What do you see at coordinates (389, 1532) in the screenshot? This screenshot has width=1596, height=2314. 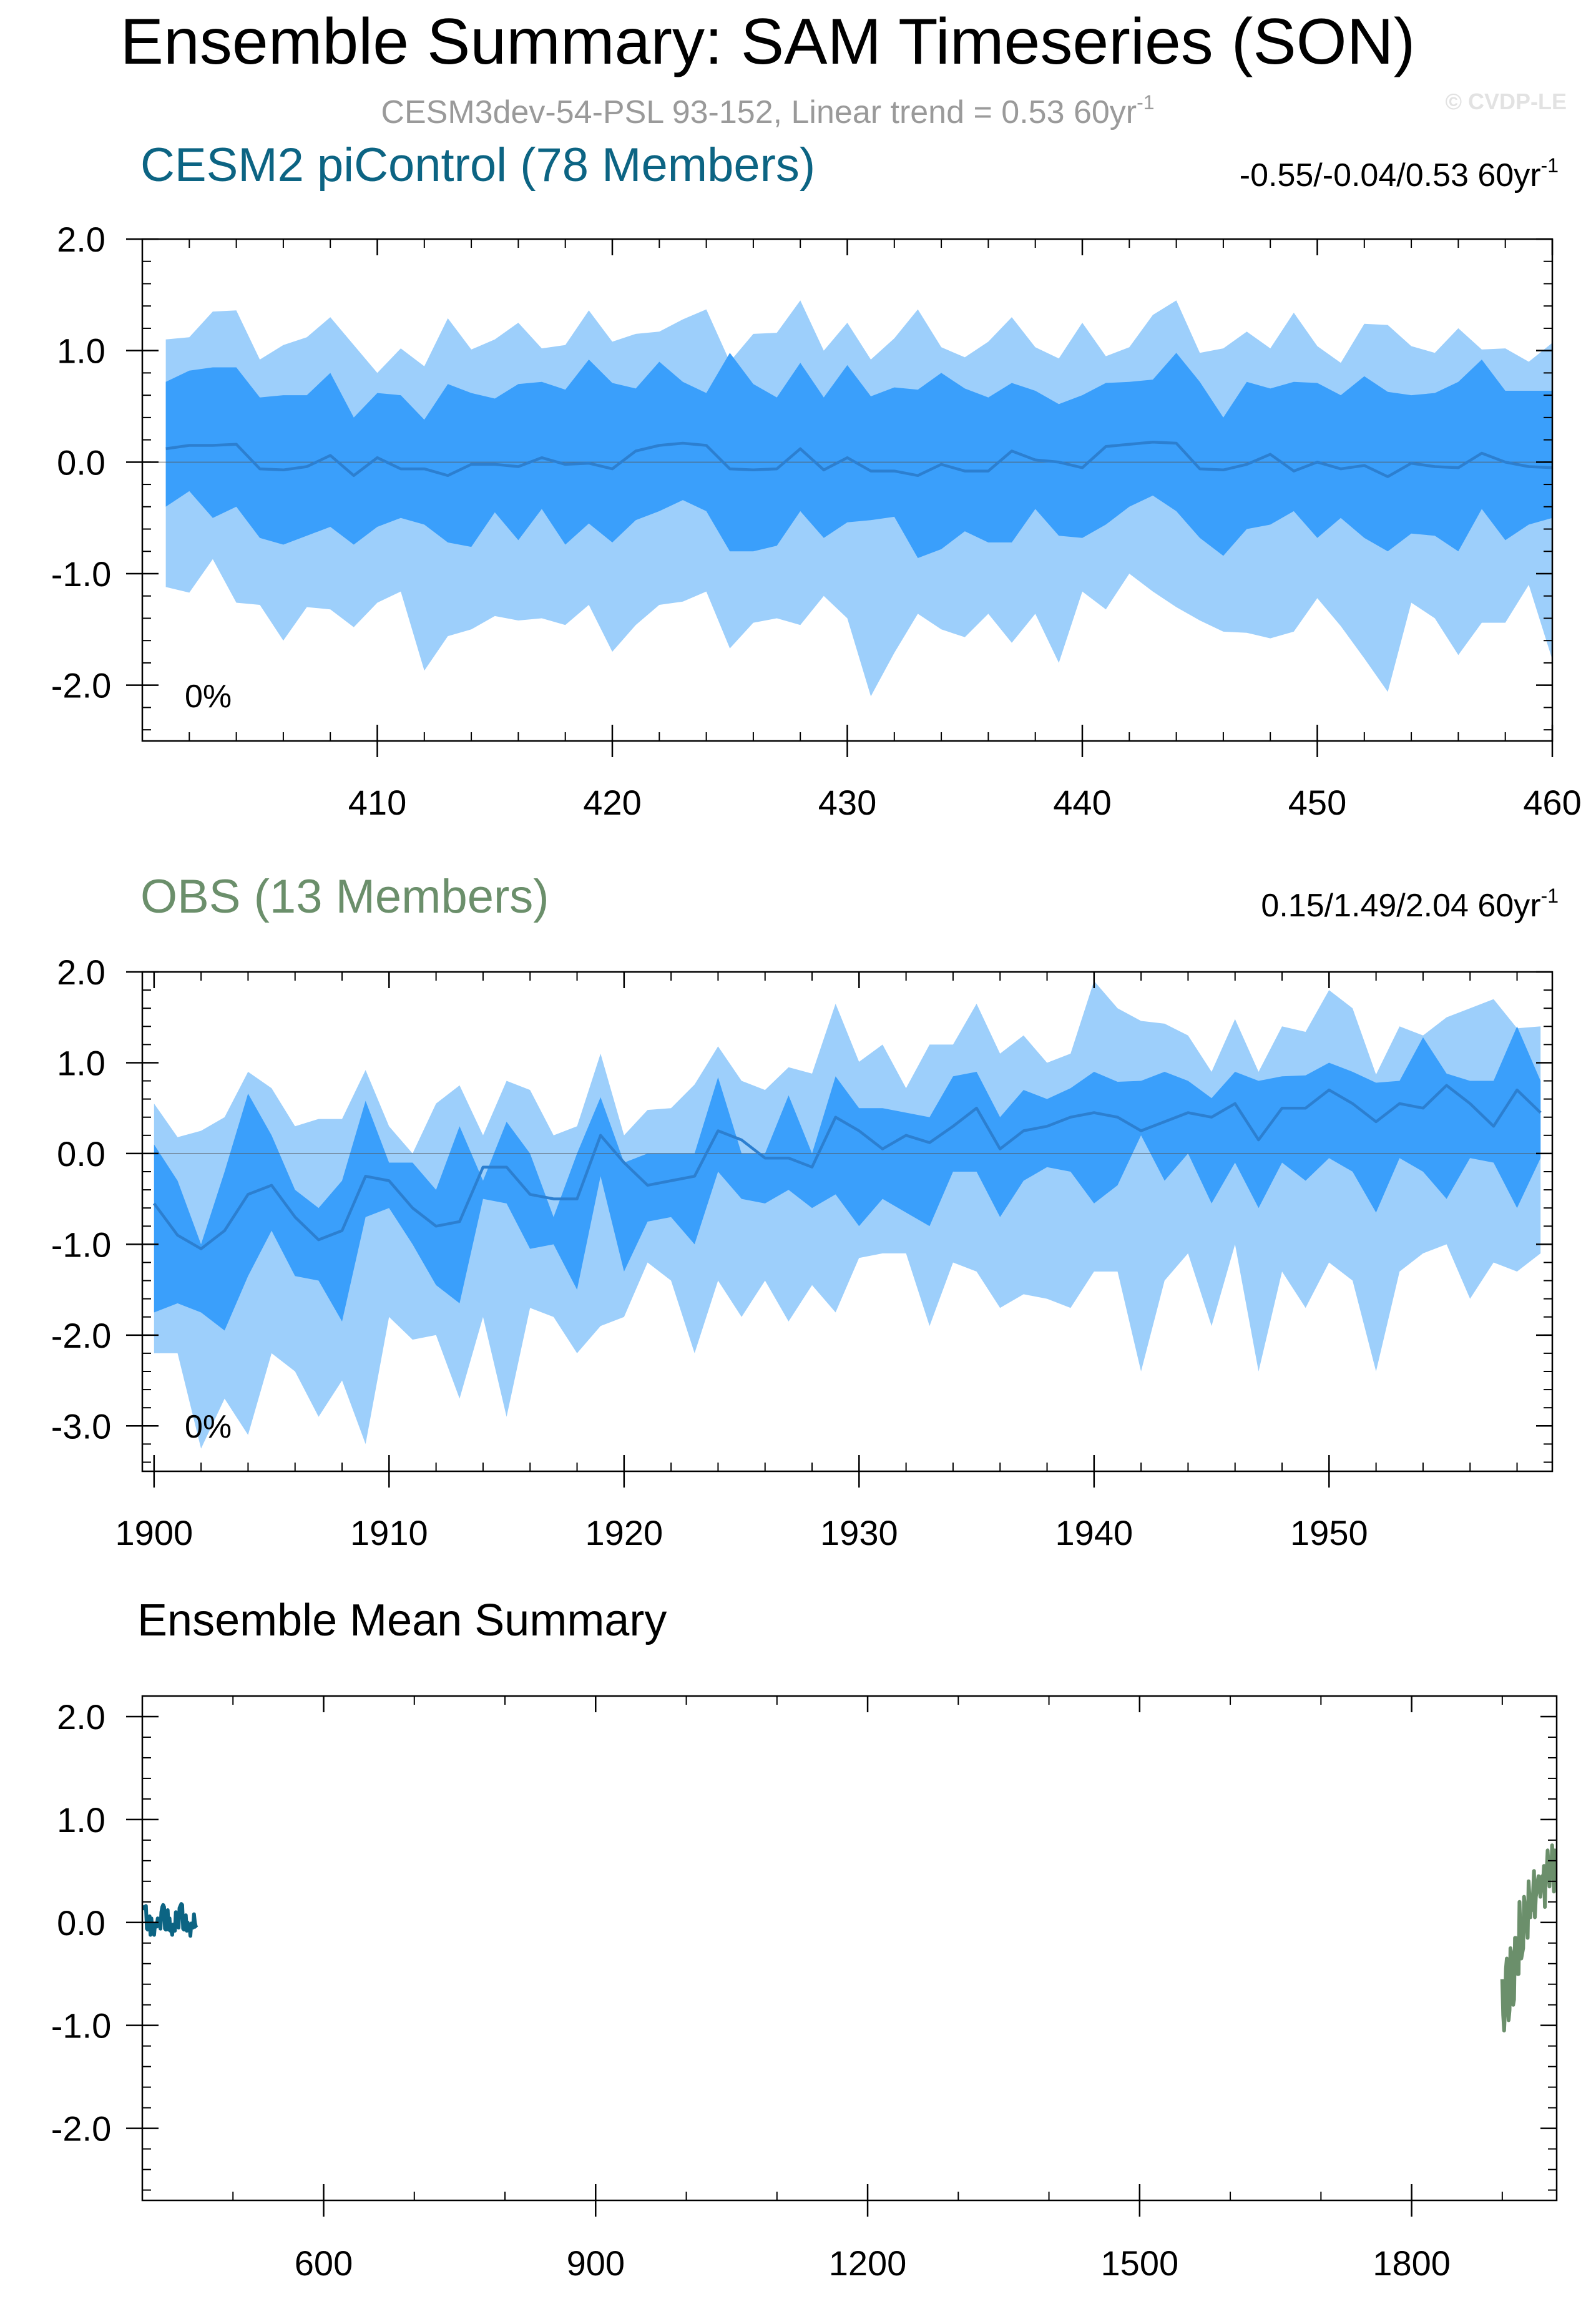 I see `x-tick-label: 1910` at bounding box center [389, 1532].